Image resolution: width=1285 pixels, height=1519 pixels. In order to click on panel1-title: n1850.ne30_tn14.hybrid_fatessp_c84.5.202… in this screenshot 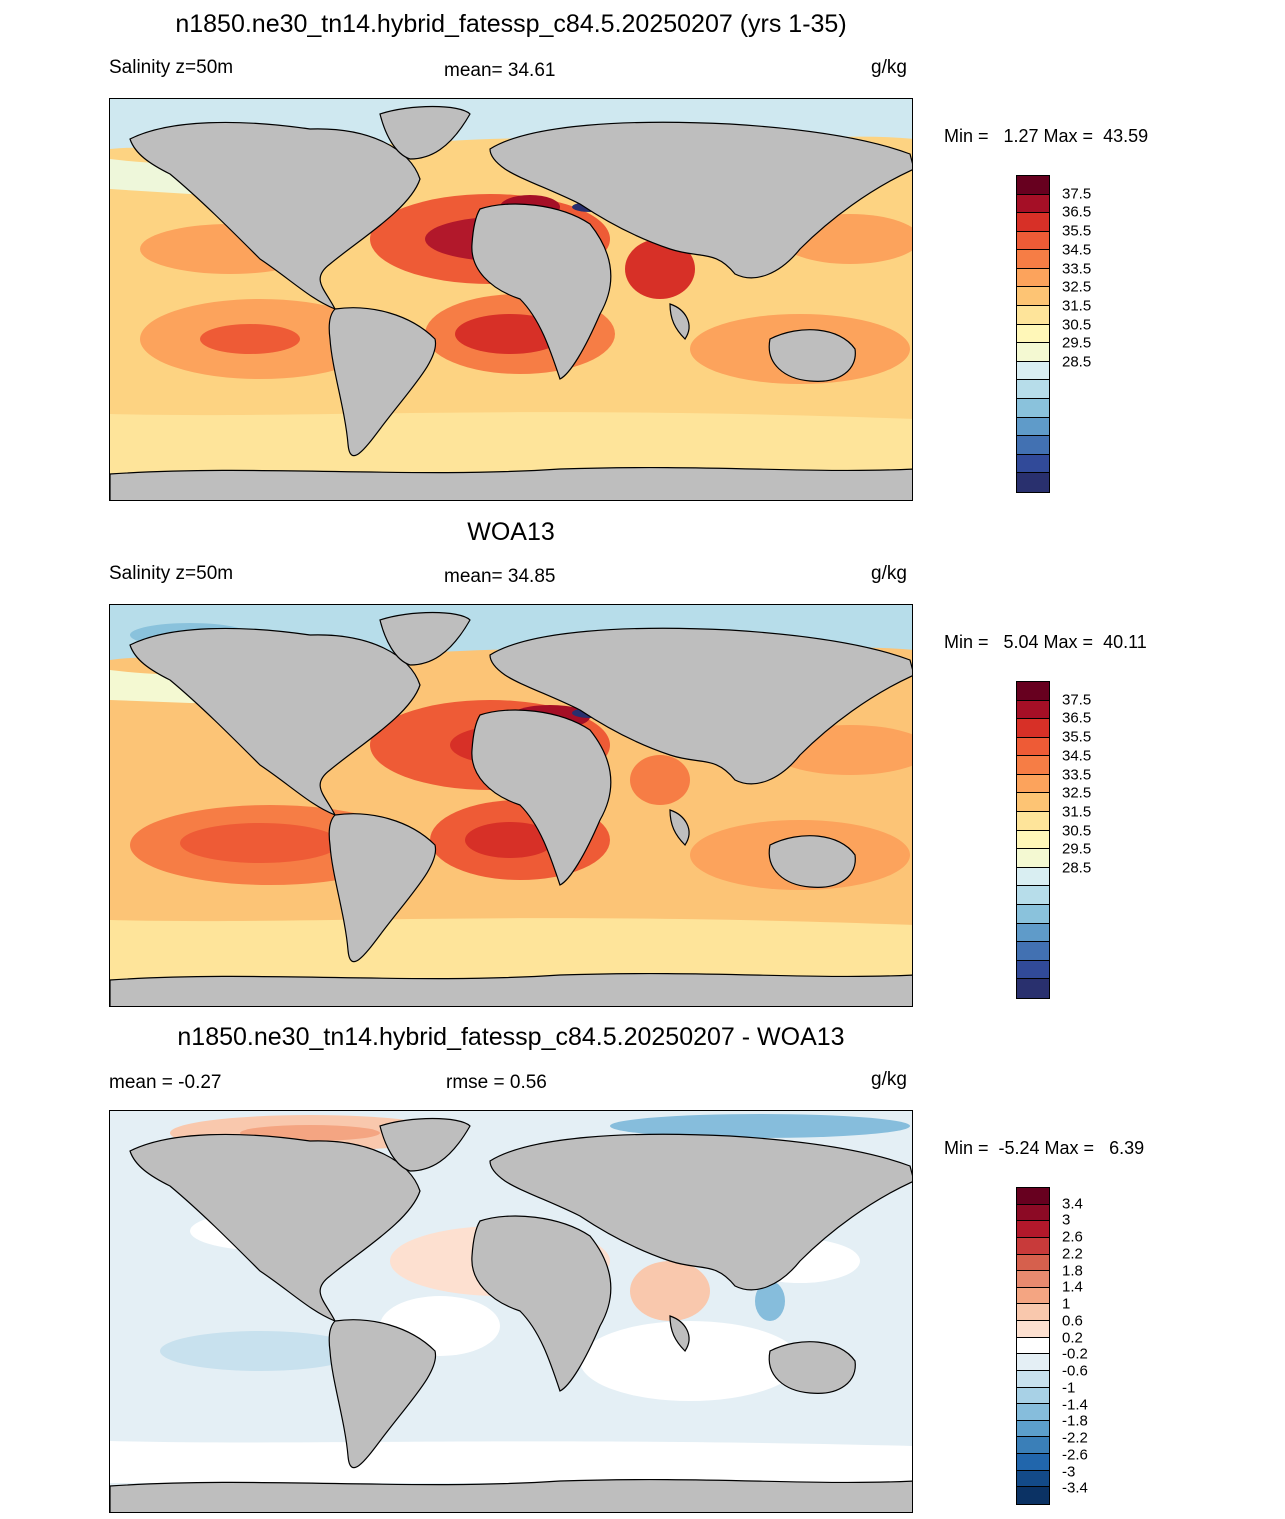, I will do `click(511, 24)`.